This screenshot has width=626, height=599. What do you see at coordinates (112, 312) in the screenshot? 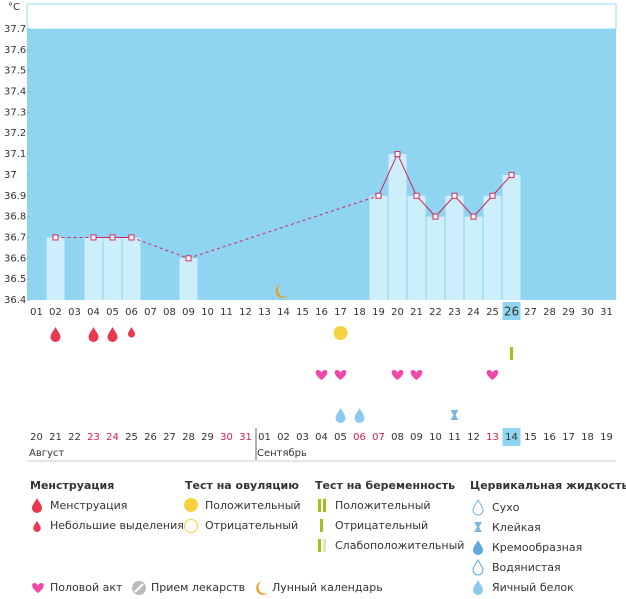
I see `x-tick-label: 05` at bounding box center [112, 312].